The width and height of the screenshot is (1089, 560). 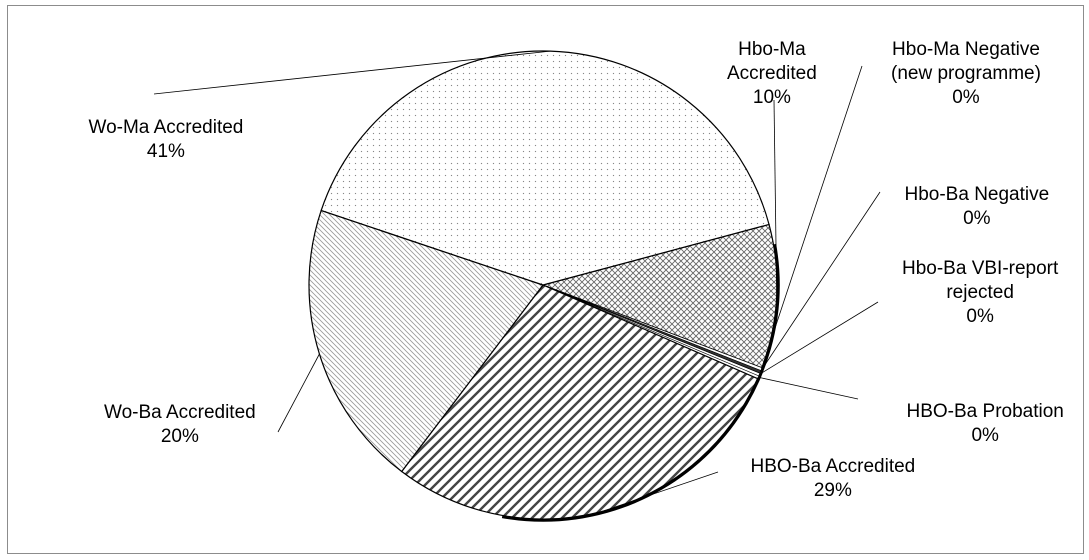 What do you see at coordinates (985, 424) in the screenshot?
I see `slice-label: HBO-Ba Probation 0%` at bounding box center [985, 424].